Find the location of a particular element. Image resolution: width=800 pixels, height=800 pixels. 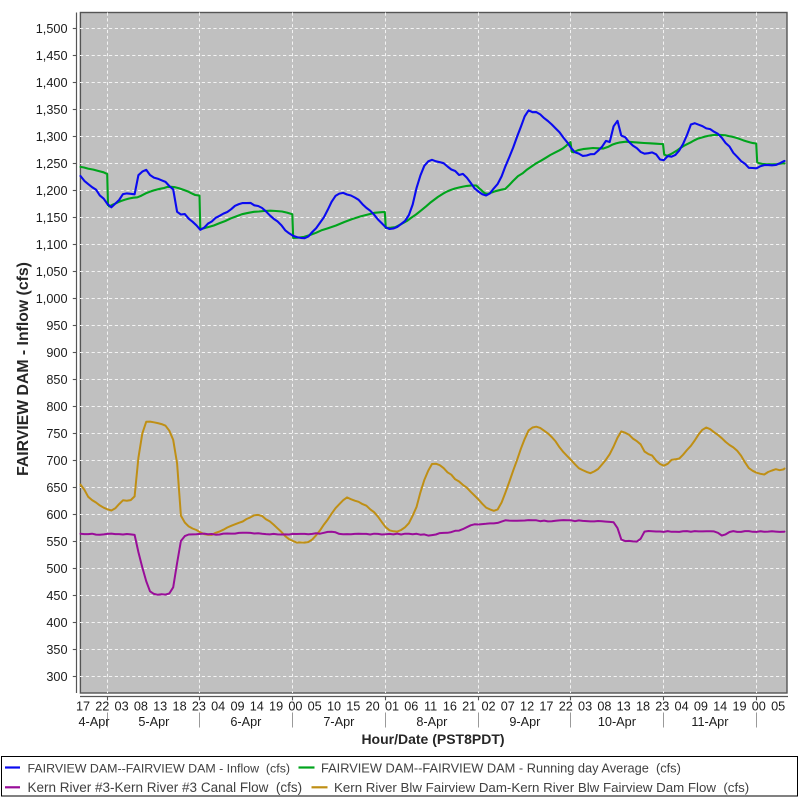

svg-text: 7-Apr is located at coordinates (339, 722).